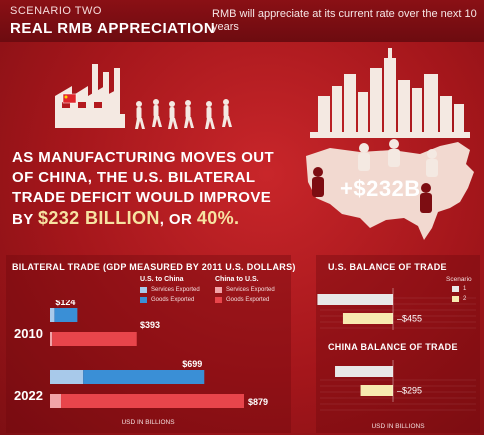 The width and height of the screenshot is (484, 435). Describe the element at coordinates (459, 279) in the screenshot. I see `scenario-legend-title: Scenario` at that location.